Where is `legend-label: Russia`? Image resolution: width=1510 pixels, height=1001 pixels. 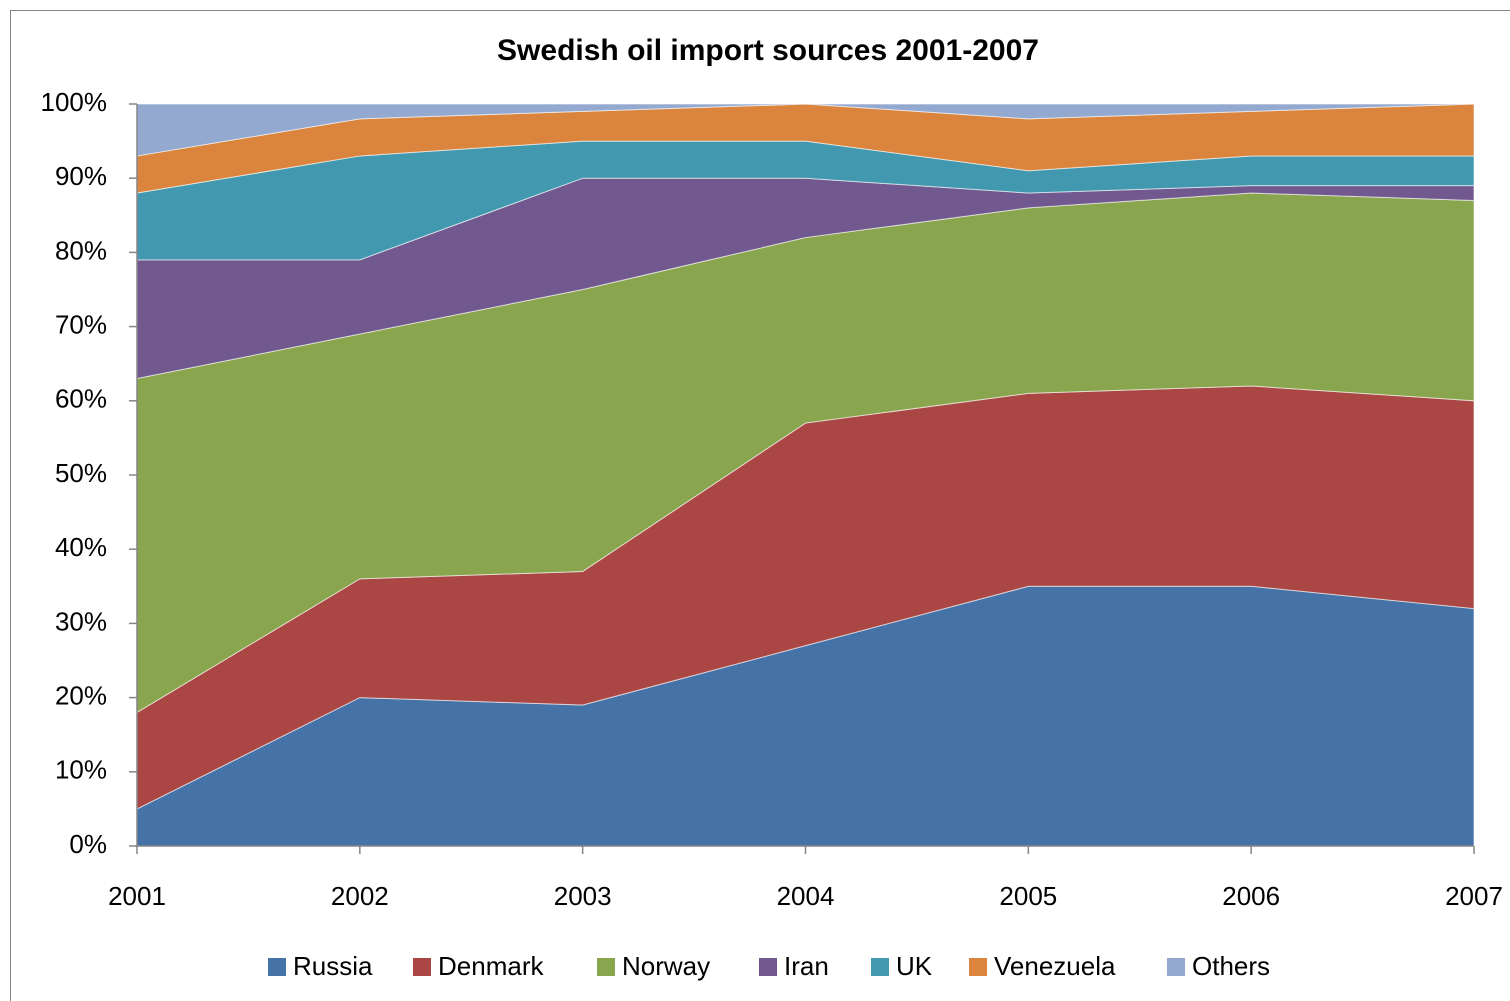
legend-label: Russia is located at coordinates (333, 966).